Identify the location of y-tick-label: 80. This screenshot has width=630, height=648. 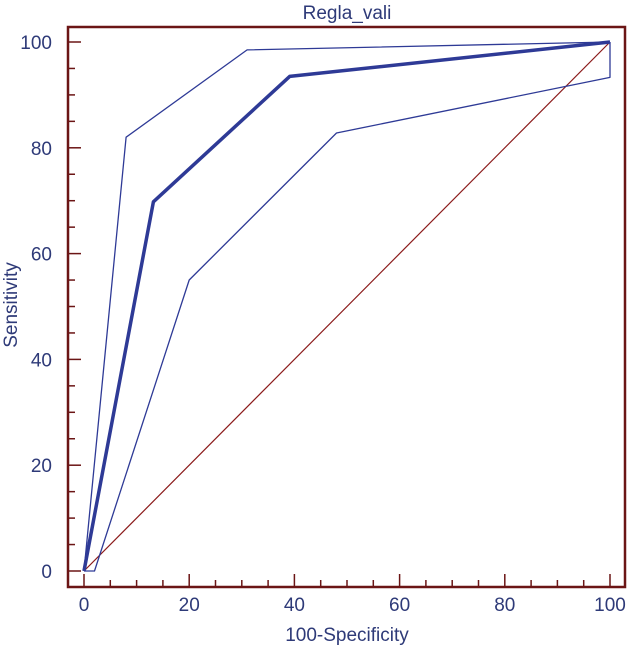
(41, 149).